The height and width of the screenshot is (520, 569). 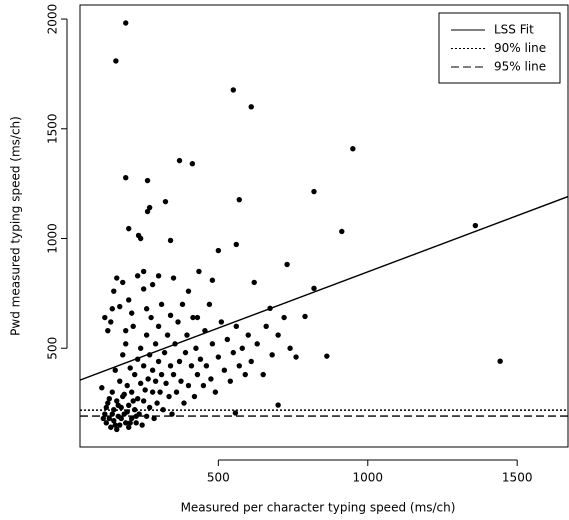 What do you see at coordinates (514, 30) in the screenshot?
I see `legend-label: LSS Fit` at bounding box center [514, 30].